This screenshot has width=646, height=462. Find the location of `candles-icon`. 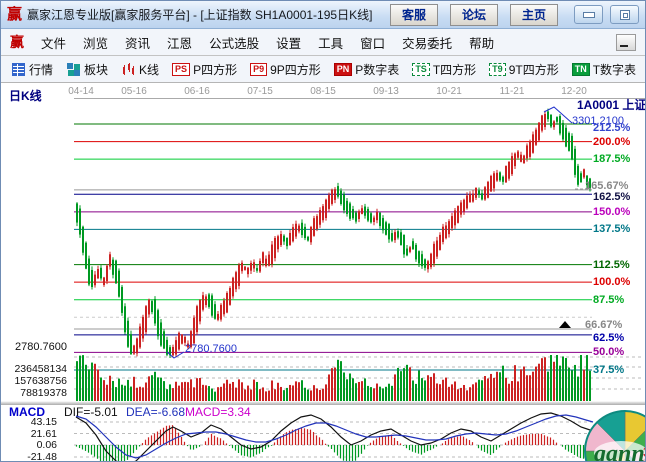

candles-icon is located at coordinates (129, 68).